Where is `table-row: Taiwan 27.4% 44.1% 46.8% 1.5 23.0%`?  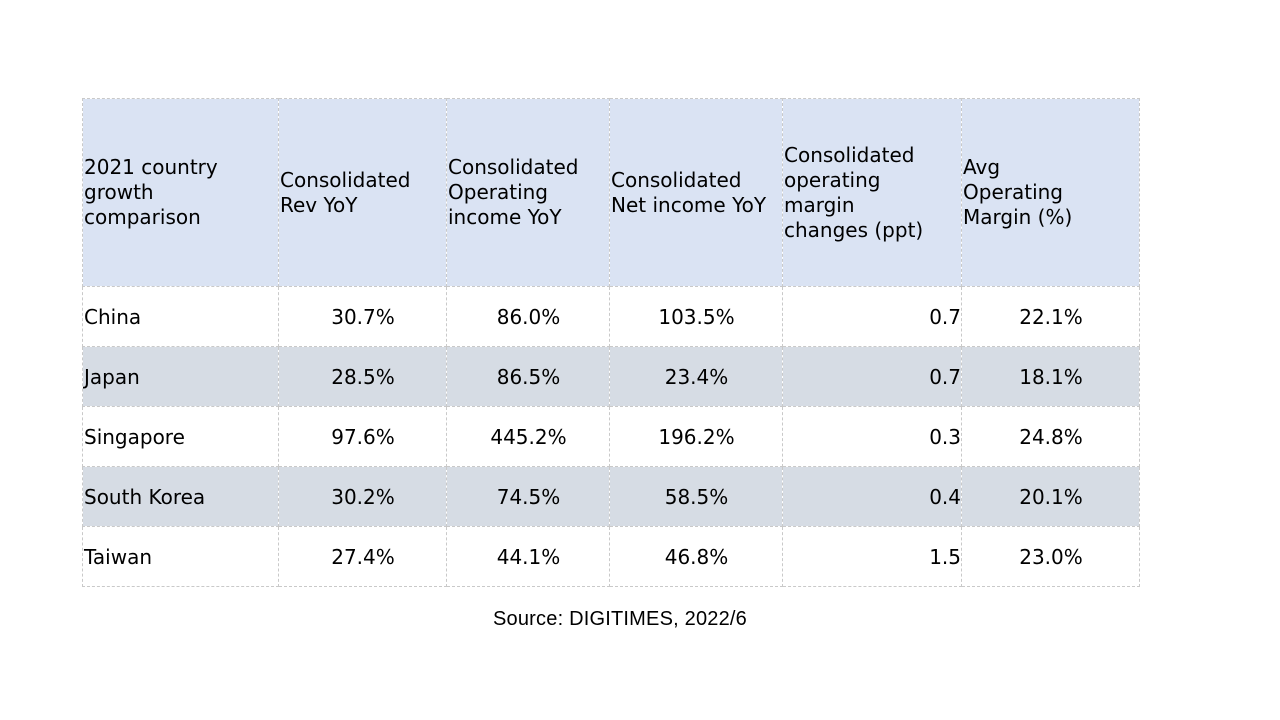
table-row: Taiwan 27.4% 44.1% 46.8% 1.5 23.0% is located at coordinates (611, 556).